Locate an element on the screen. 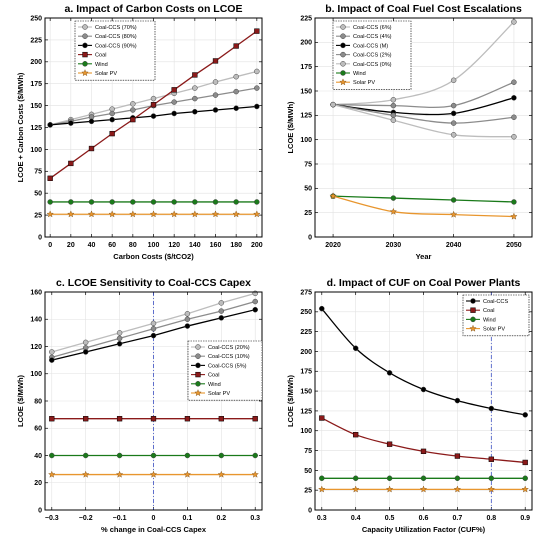  y-tick-label: 200 is located at coordinates (306, 43).